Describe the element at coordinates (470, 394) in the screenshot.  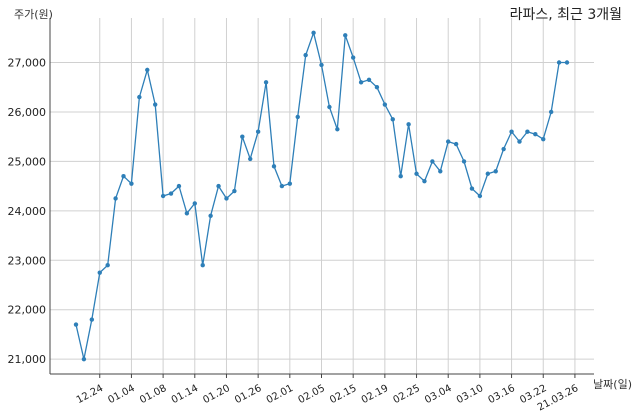
I see `x-tick-label: 03.10` at that location.